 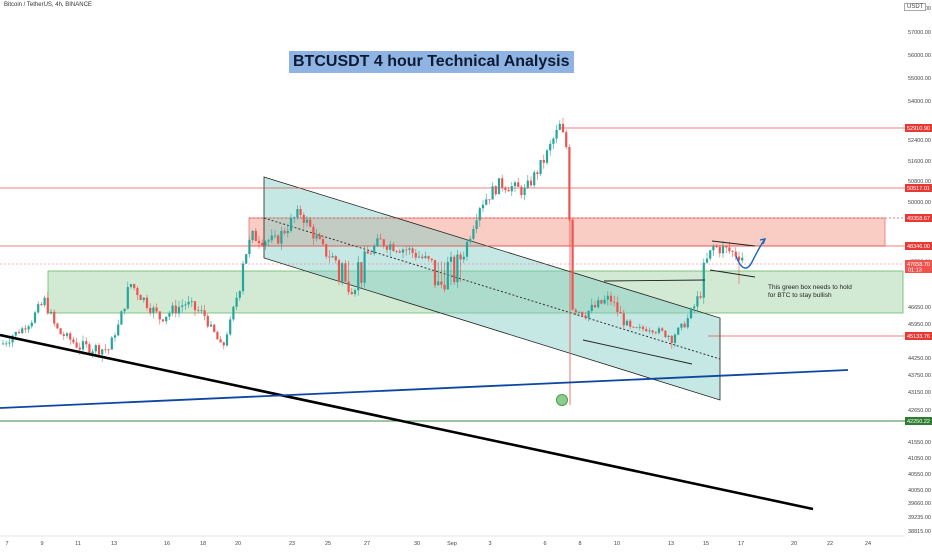 I want to click on y-tick-label: 42650.00, so click(x=919, y=411).